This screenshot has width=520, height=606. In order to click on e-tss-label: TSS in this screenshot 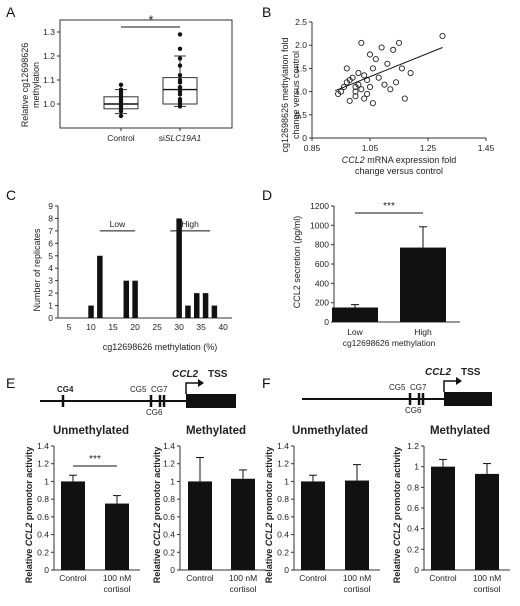, I will do `click(218, 374)`.